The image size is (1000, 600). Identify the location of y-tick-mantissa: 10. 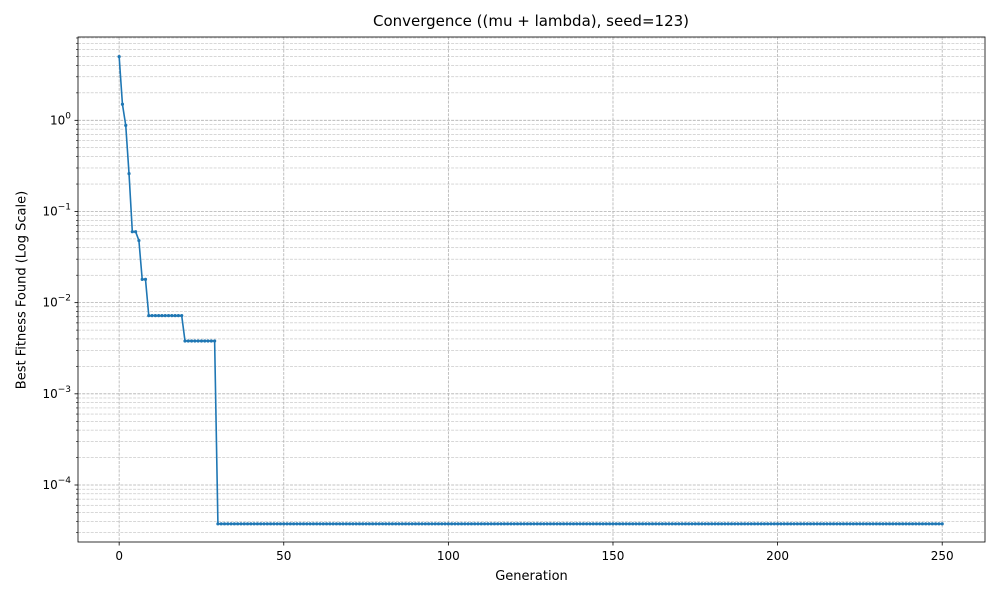
(49, 485).